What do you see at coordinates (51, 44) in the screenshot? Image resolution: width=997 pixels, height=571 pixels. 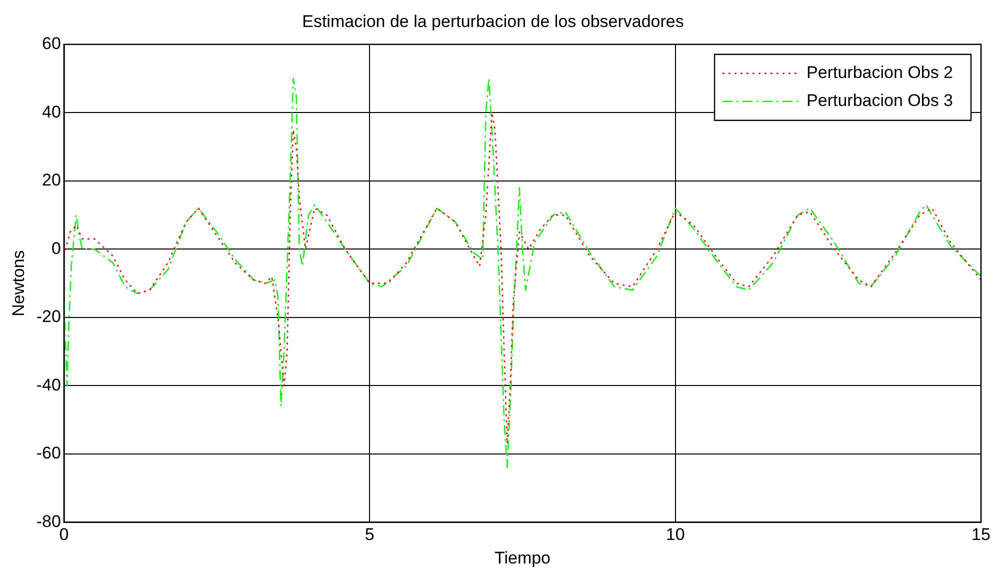 I see `y-tick-label: 60` at bounding box center [51, 44].